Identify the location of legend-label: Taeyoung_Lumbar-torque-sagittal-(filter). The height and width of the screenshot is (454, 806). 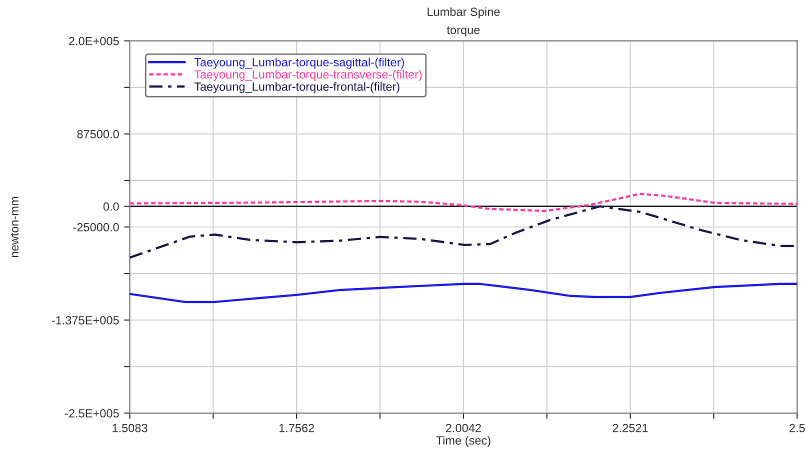
(299, 63).